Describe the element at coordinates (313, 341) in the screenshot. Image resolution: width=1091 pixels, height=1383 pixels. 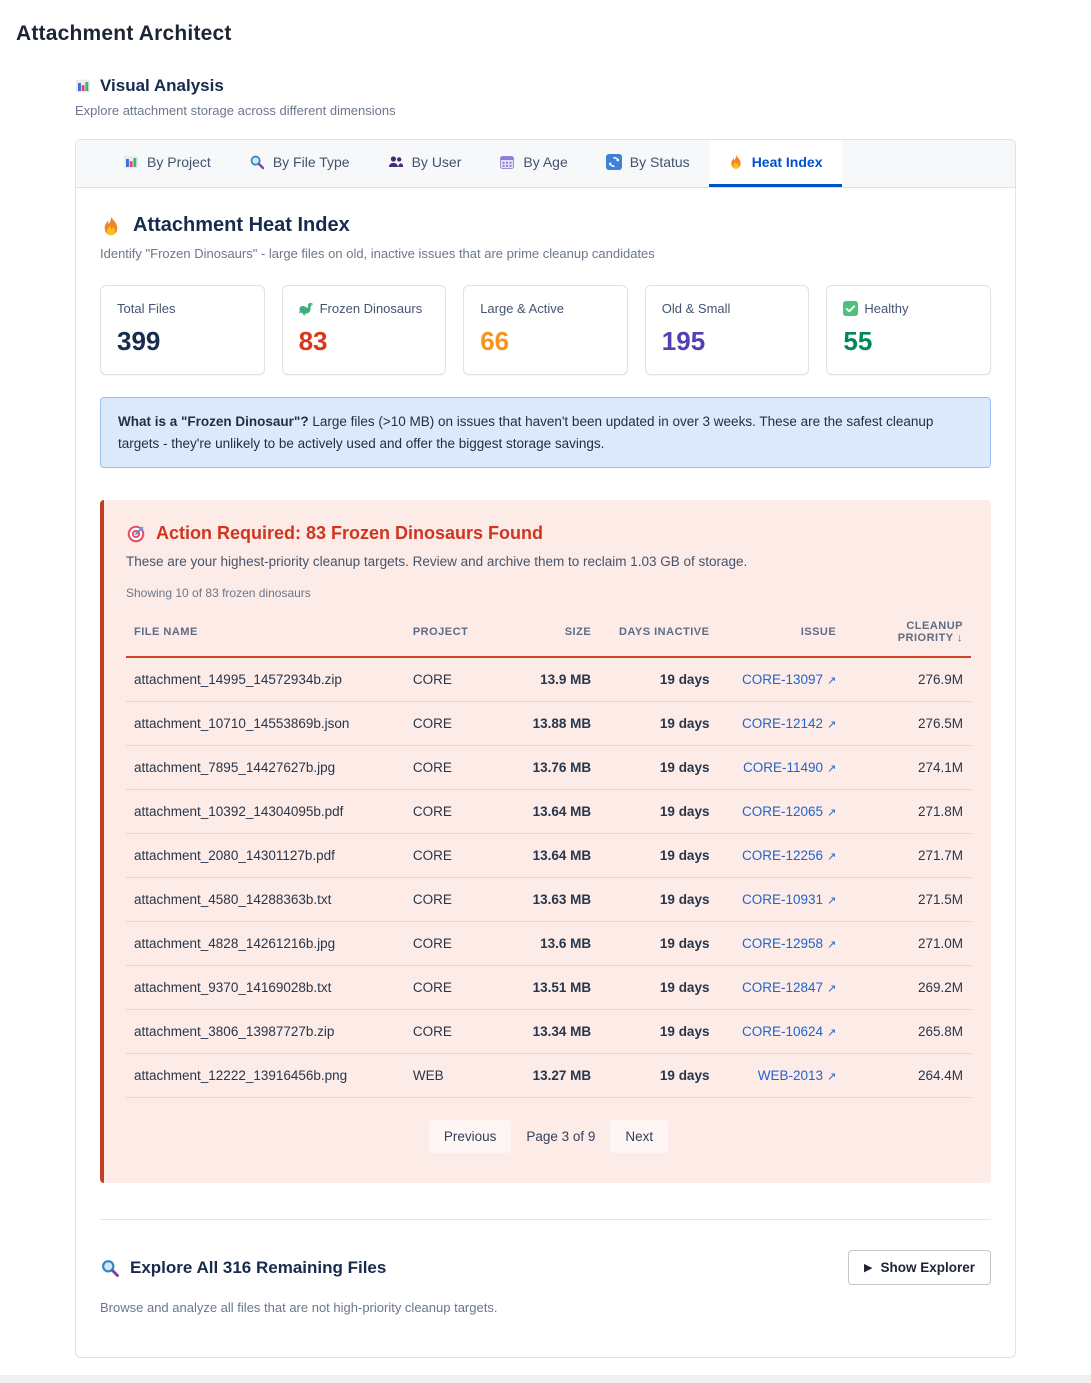
I see `stat-value: 83` at that location.